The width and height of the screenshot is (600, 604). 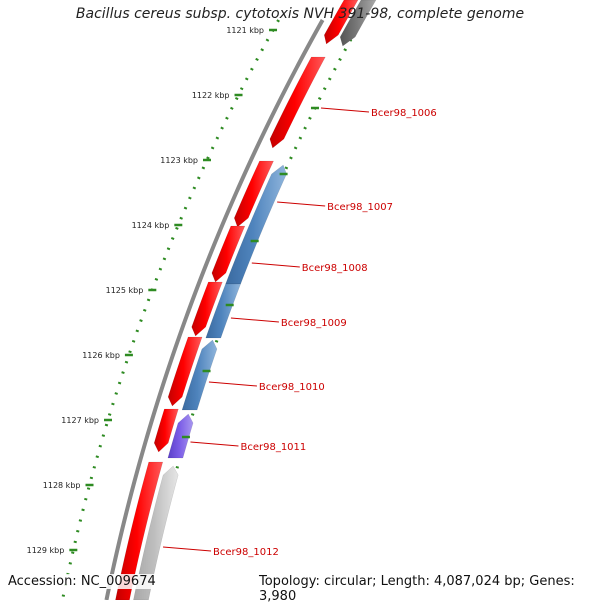 What do you see at coordinates (246, 552) in the screenshot?
I see `gene-label: Bcer98_1012` at bounding box center [246, 552].